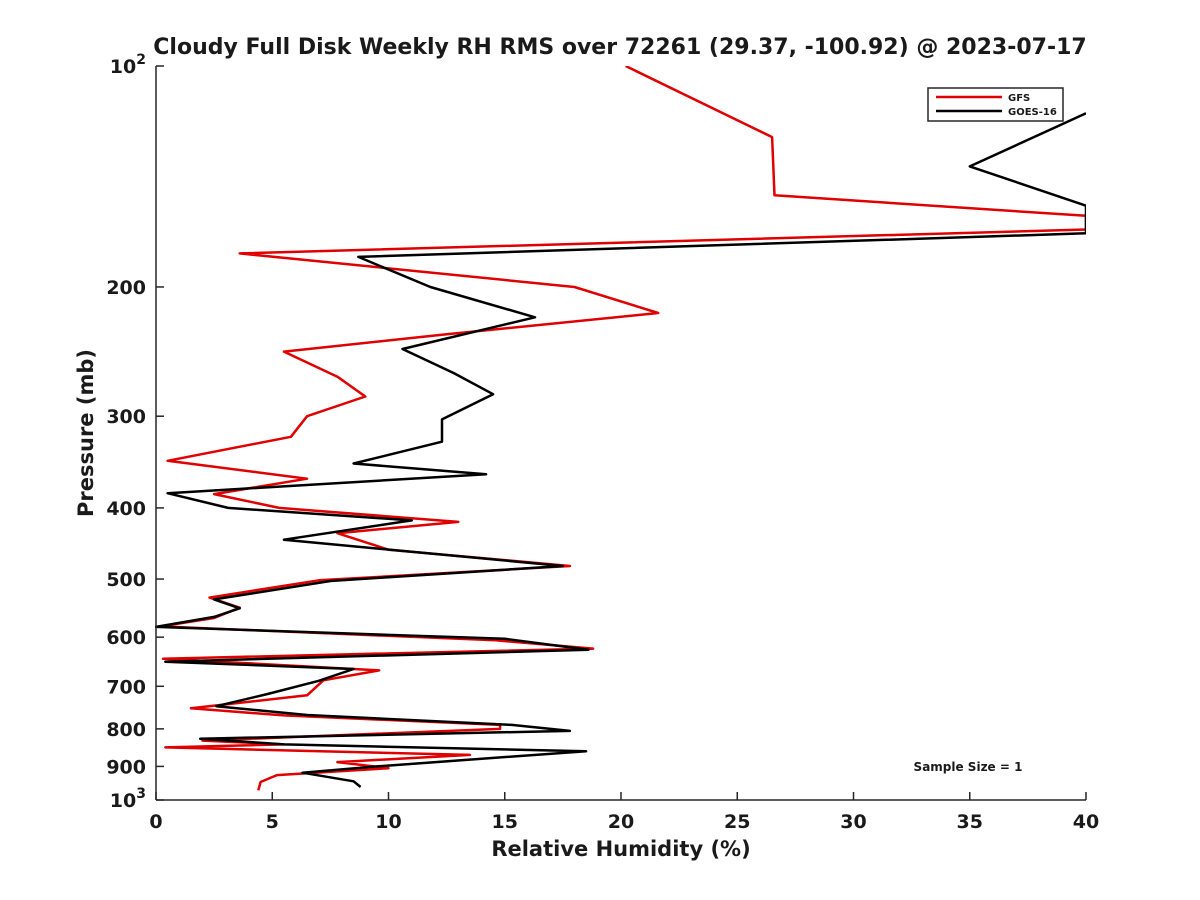 Image resolution: width=1200 pixels, height=900 pixels. Describe the element at coordinates (737, 822) in the screenshot. I see `x-tick-label: 25` at that location.